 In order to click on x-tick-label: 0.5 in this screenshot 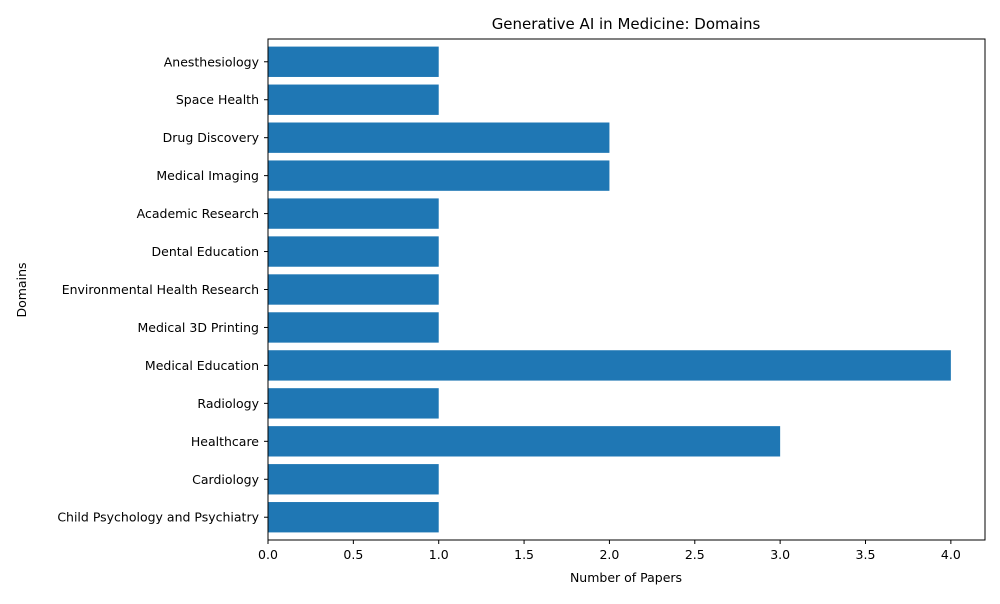, I will do `click(353, 554)`.